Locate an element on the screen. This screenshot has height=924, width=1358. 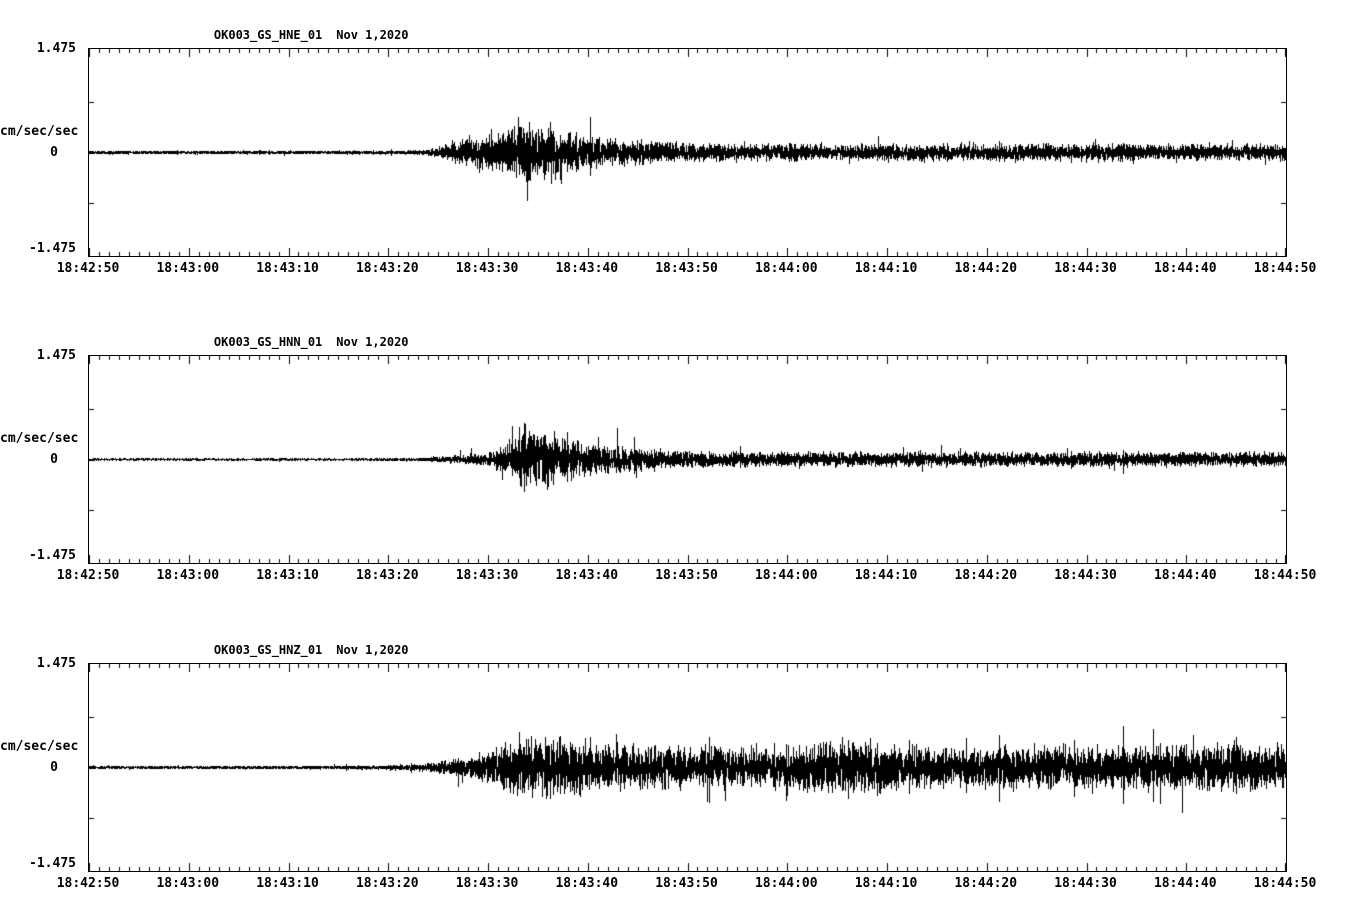
chart-title: OK003_GS_HNN_01 is located at coordinates (268, 342).